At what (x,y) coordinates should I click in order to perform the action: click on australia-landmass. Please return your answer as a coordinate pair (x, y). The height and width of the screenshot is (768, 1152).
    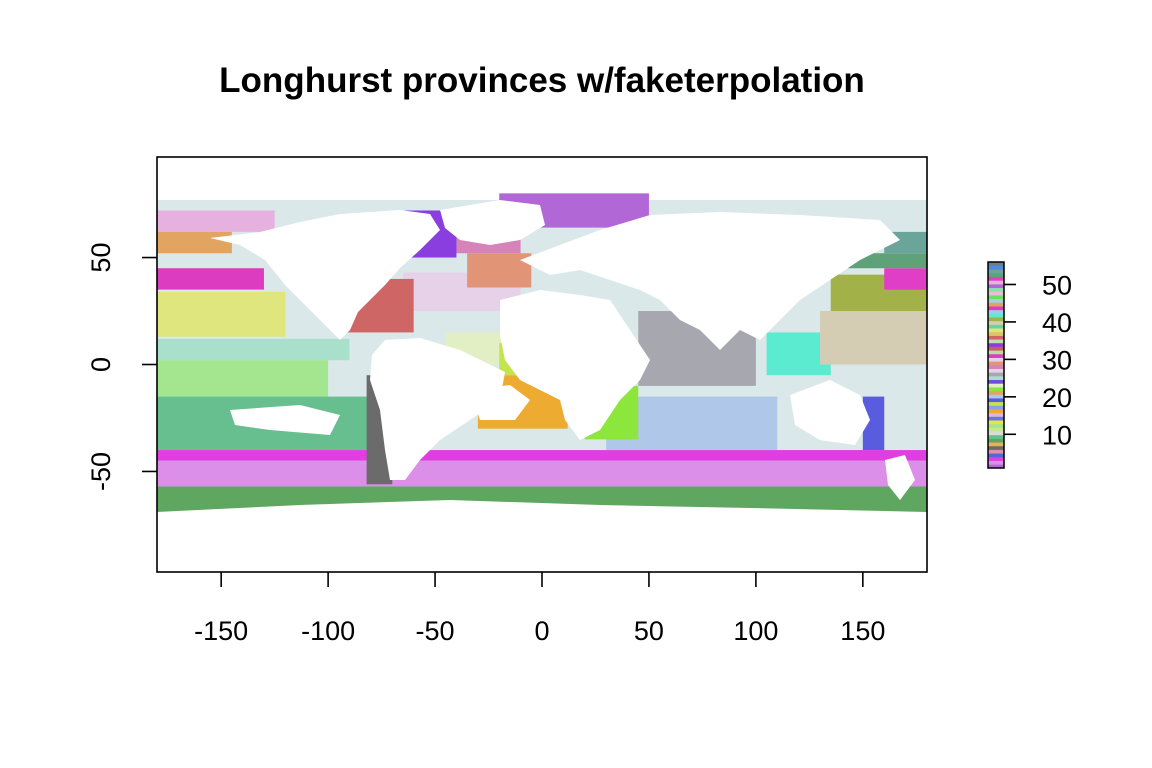
    Looking at the image, I should click on (830, 412).